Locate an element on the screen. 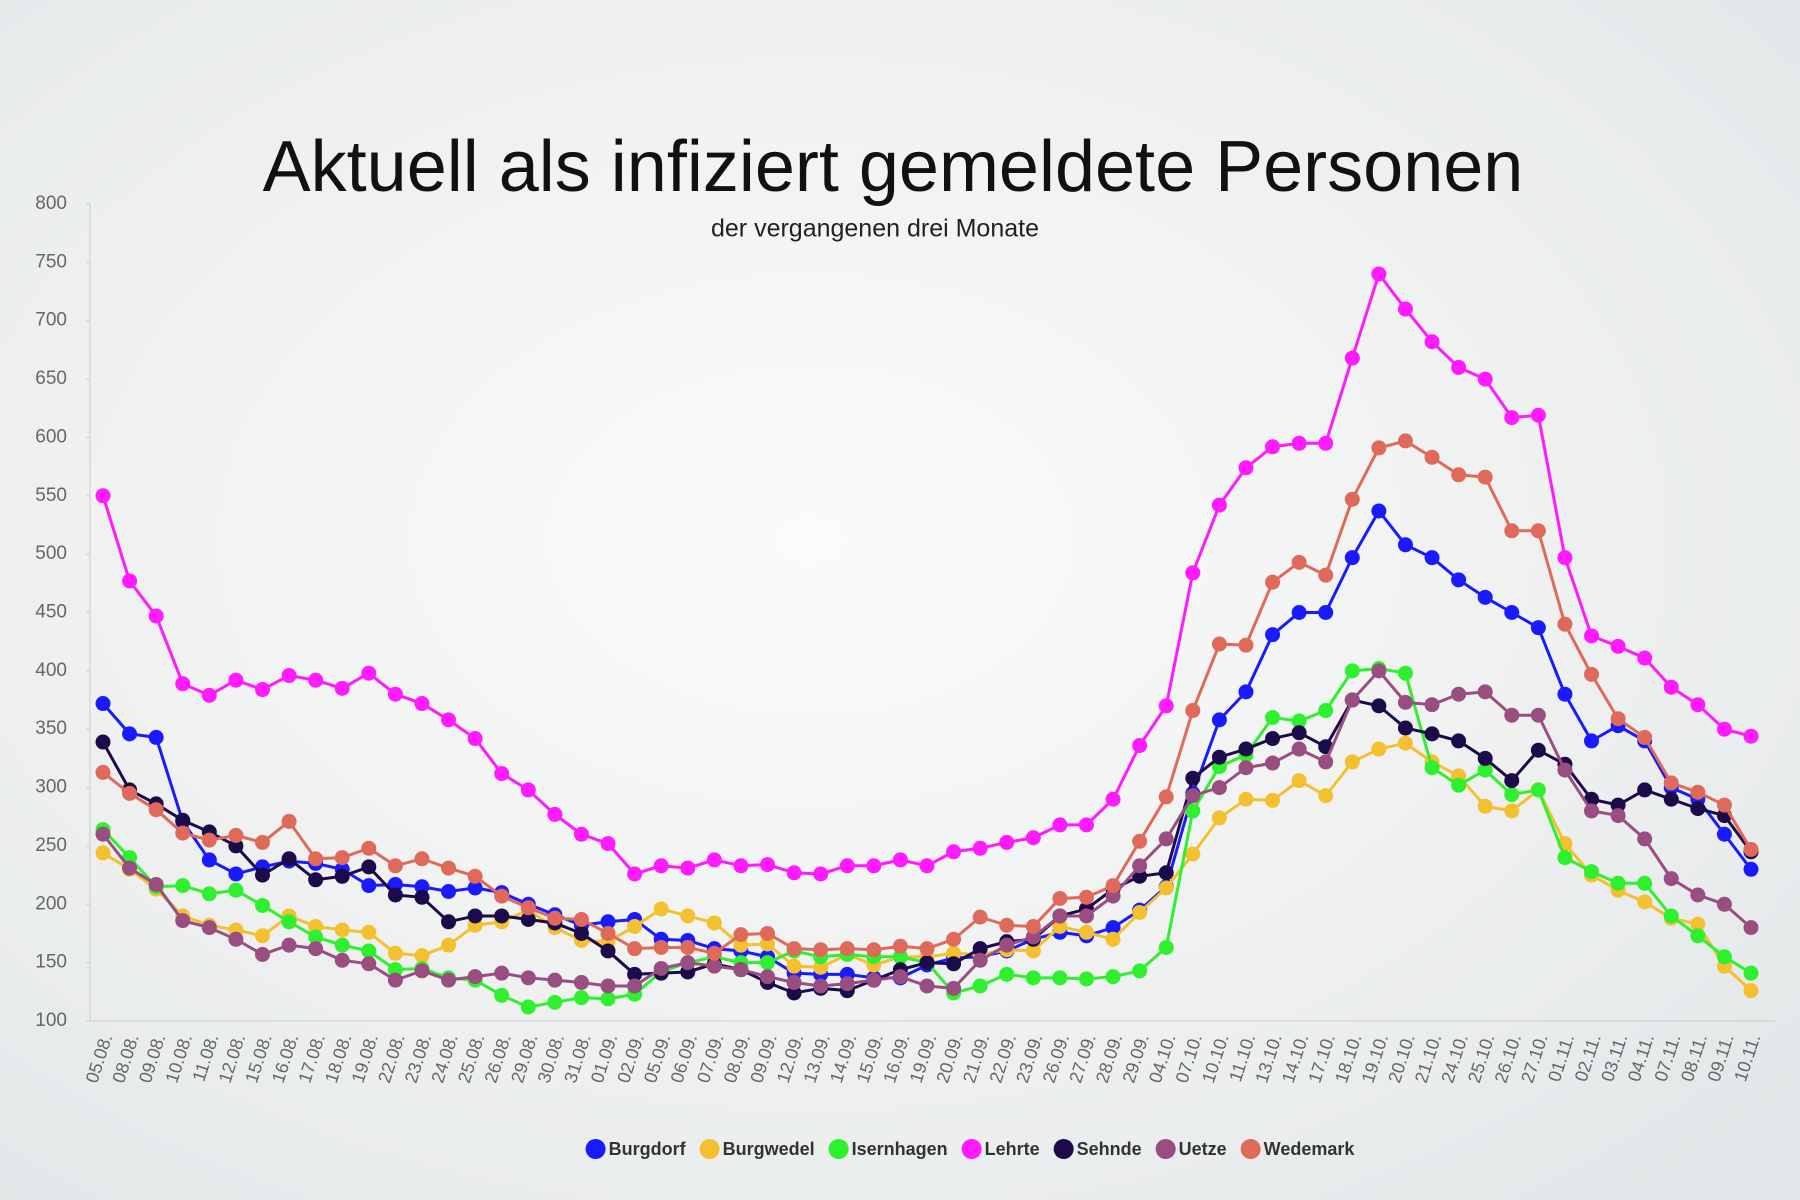 The width and height of the screenshot is (1800, 1200). y-tick-label: 700 is located at coordinates (51, 320).